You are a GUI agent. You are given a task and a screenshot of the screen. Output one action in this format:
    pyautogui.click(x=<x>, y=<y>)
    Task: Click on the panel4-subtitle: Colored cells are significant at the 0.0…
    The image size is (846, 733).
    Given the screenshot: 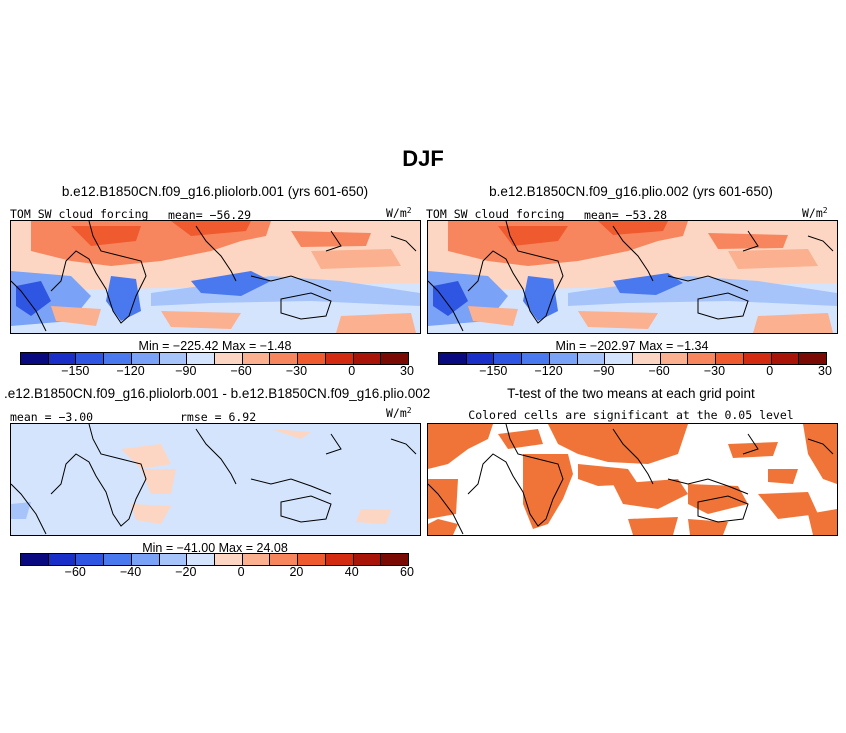 What is the action you would take?
    pyautogui.click(x=631, y=415)
    